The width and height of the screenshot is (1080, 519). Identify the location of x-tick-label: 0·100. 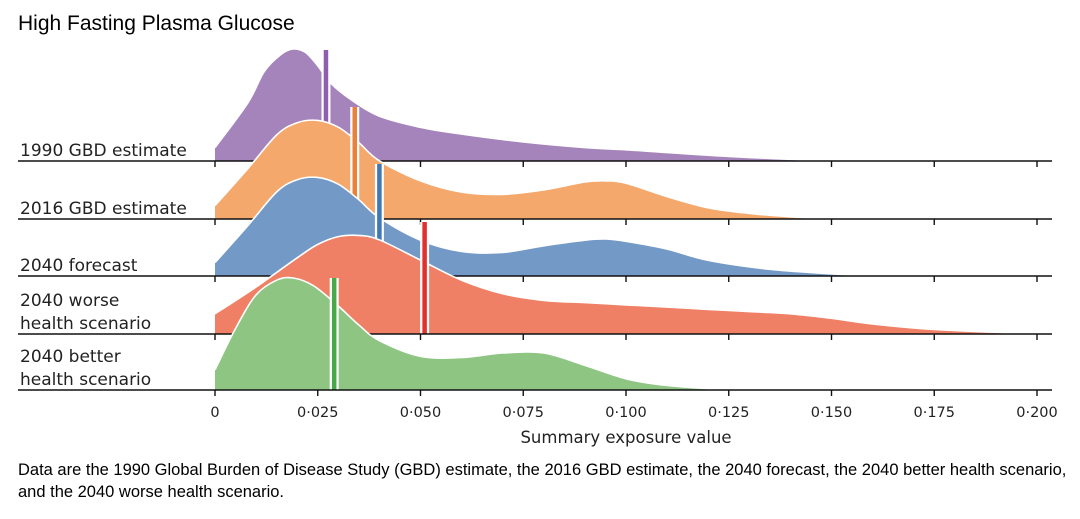
(626, 413).